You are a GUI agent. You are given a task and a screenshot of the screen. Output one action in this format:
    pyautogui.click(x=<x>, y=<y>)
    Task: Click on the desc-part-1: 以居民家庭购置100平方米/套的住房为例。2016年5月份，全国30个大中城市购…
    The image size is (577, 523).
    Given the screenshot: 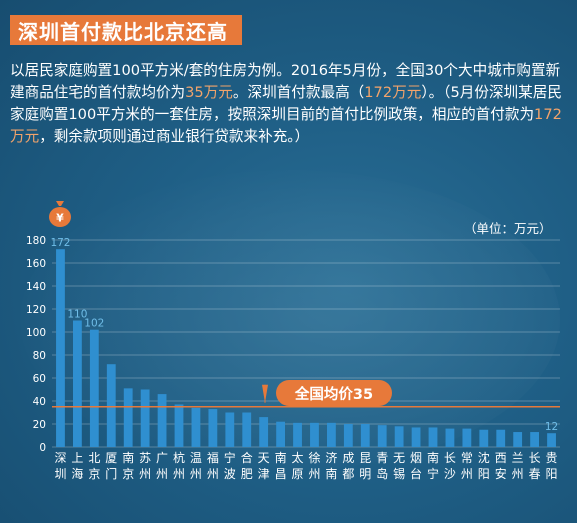 What is the action you would take?
    pyautogui.click(x=285, y=81)
    